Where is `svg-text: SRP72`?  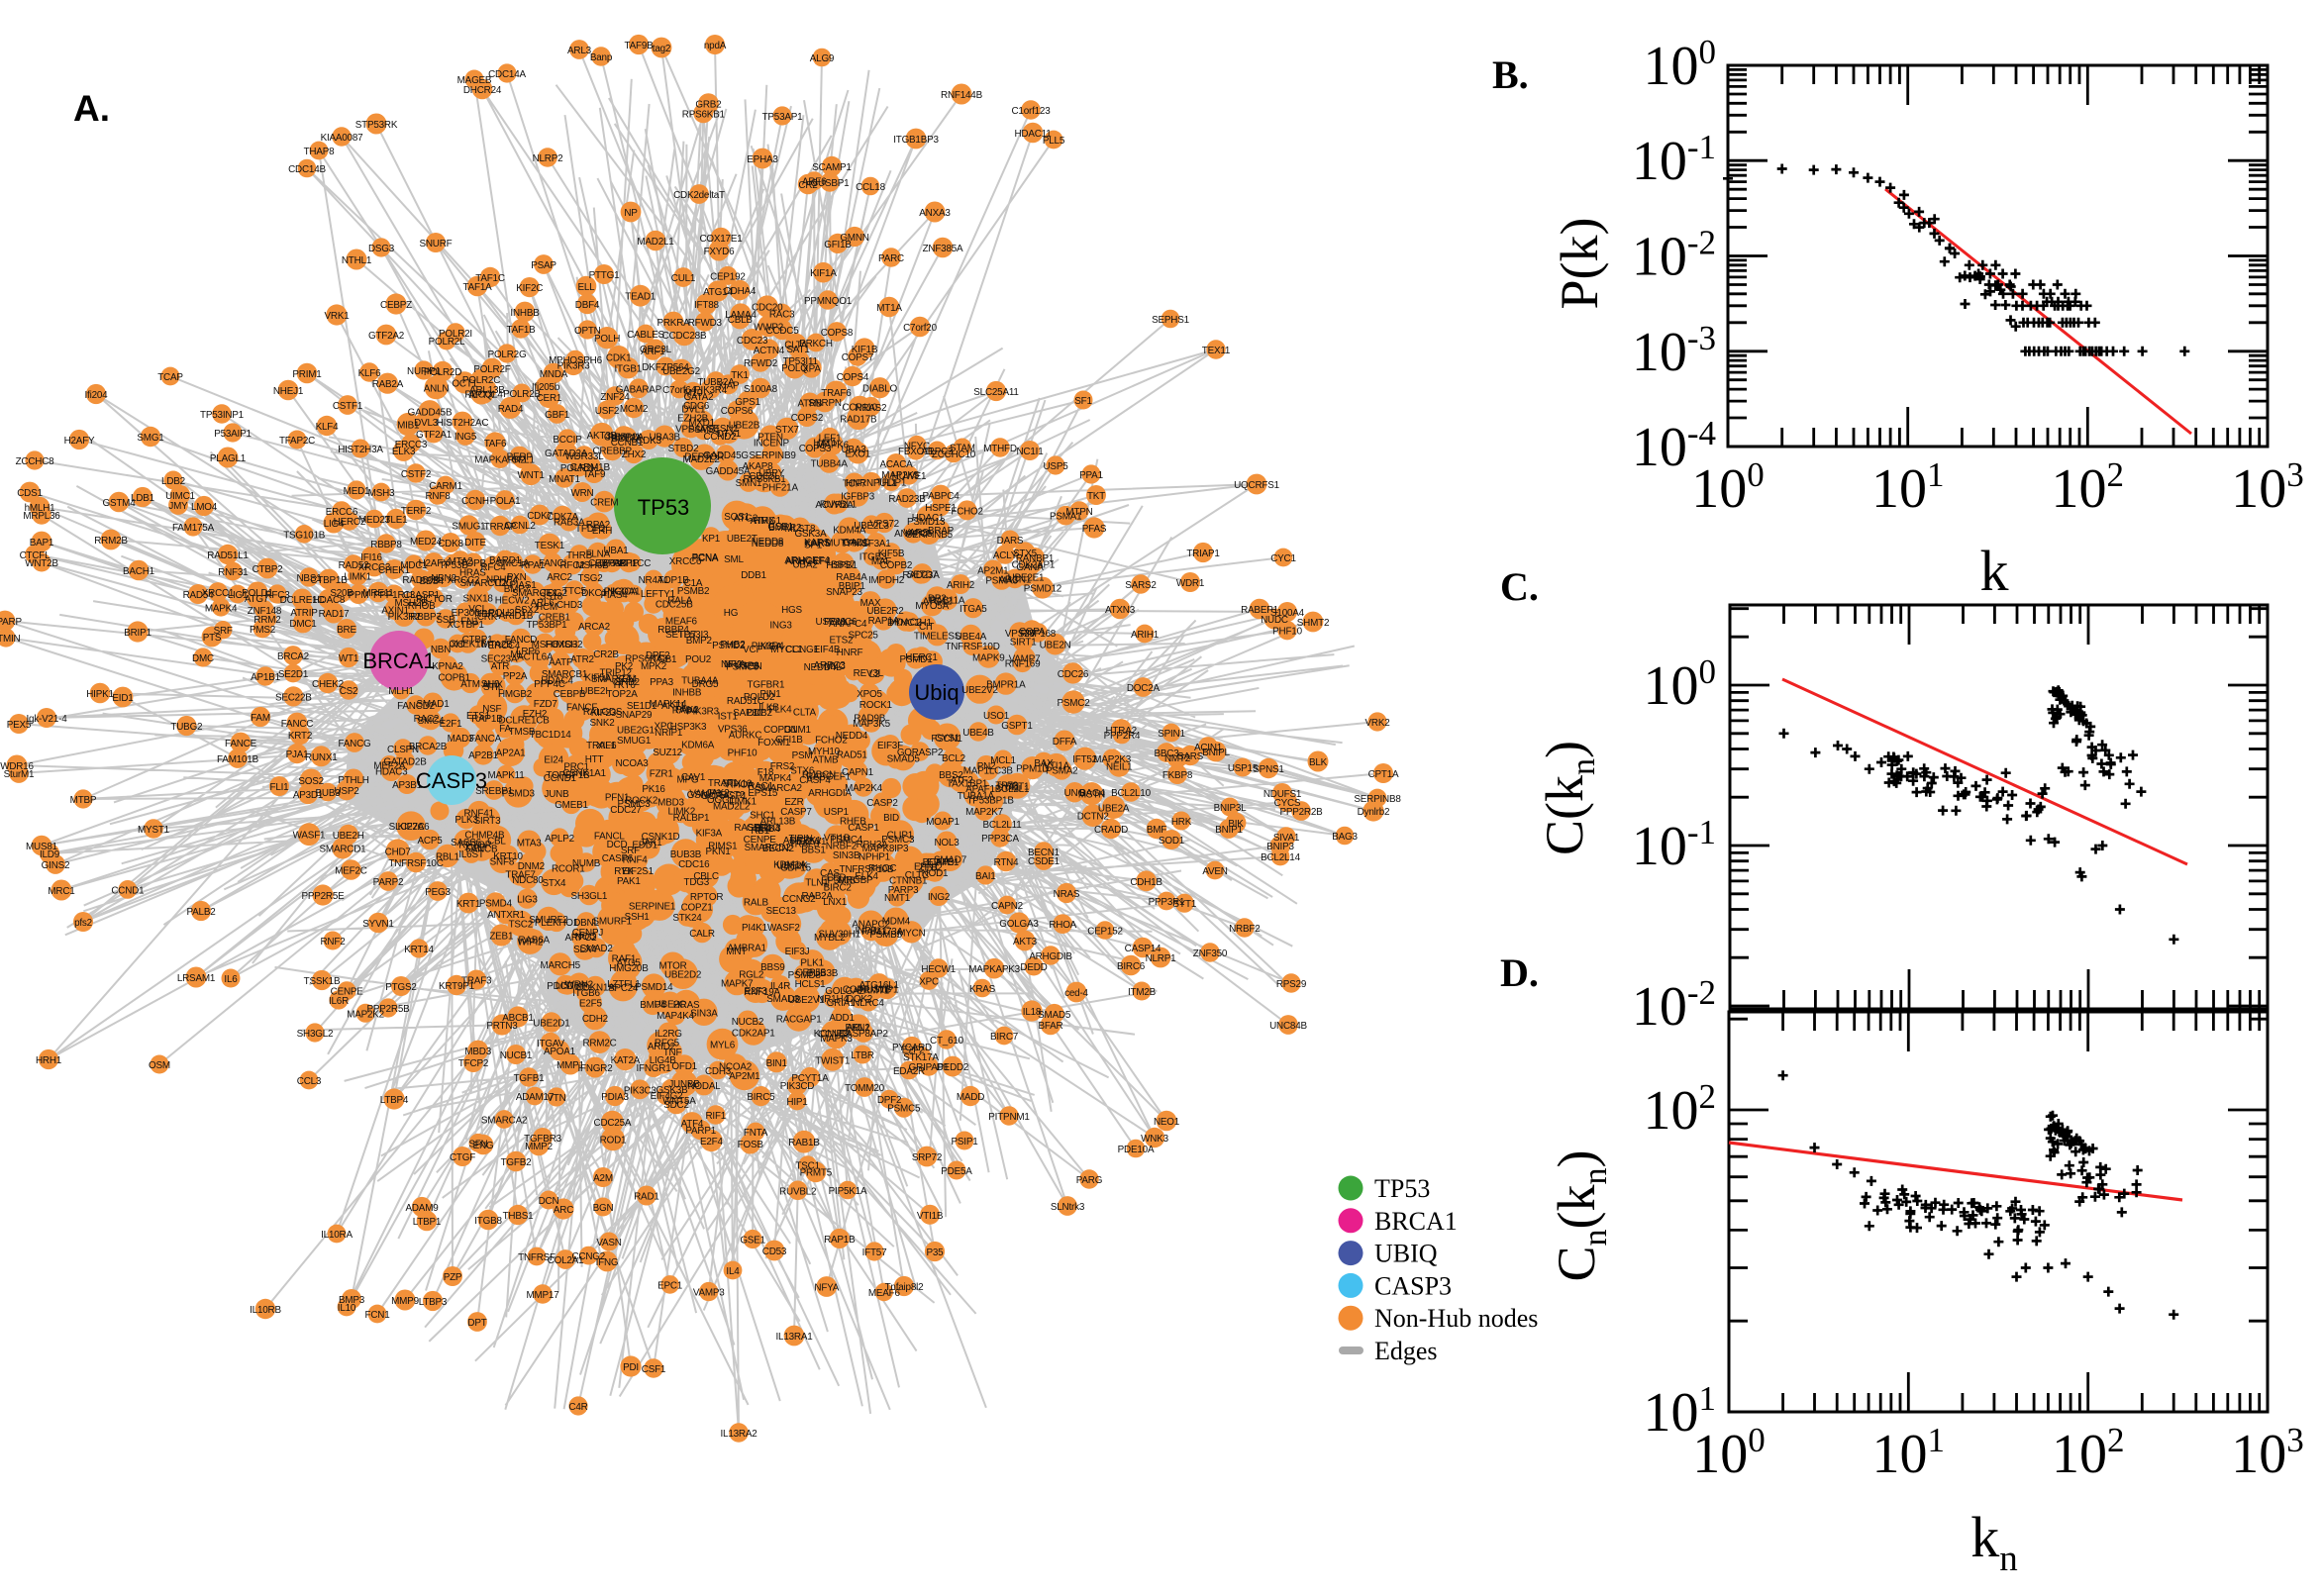 svg-text: SRP72 is located at coordinates (927, 1157).